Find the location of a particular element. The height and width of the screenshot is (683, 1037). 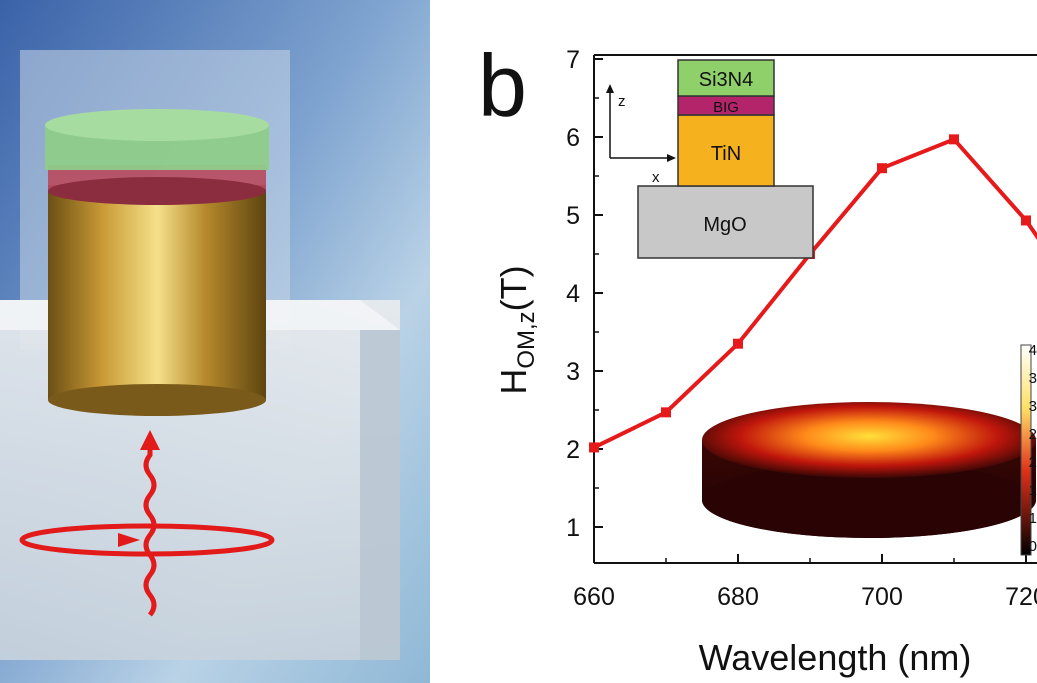

y-tick-label: 3 is located at coordinates (573, 372).